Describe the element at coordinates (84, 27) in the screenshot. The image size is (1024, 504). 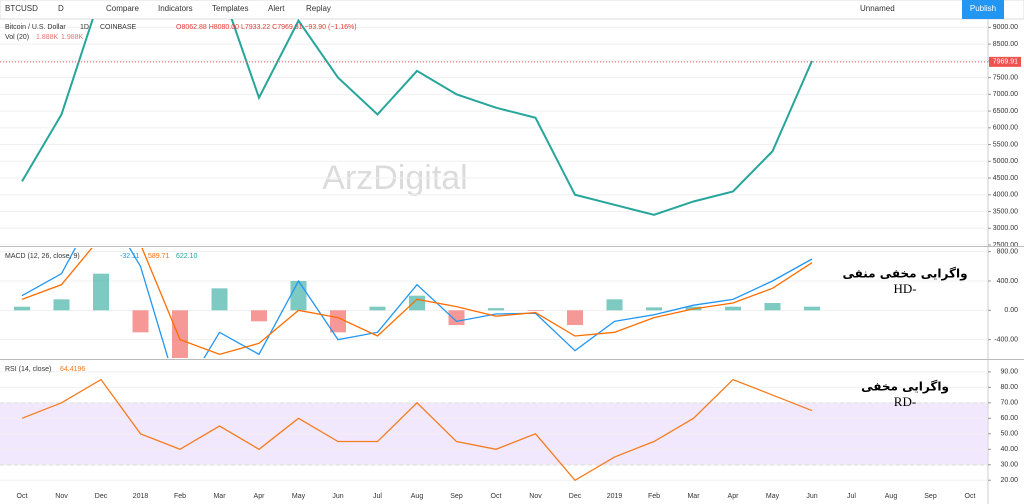
I see `legend-interval: 1D` at that location.